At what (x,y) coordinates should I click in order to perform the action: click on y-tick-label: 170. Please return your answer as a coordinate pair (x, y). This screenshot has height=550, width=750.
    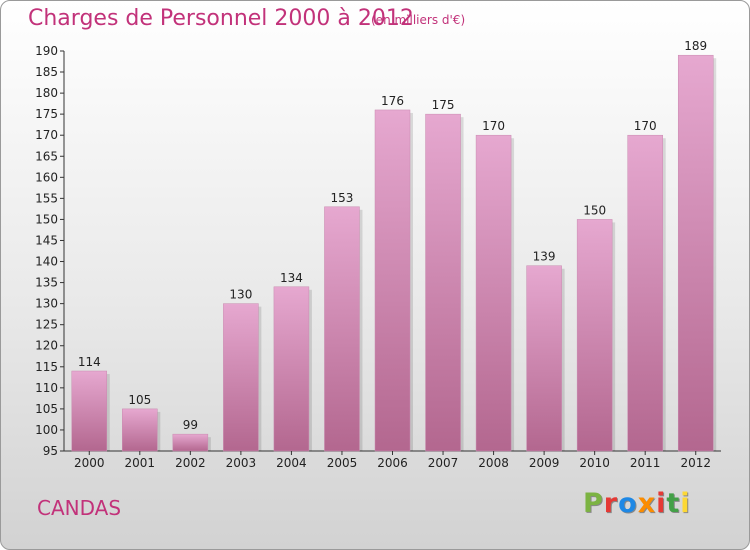
    Looking at the image, I should click on (46, 135).